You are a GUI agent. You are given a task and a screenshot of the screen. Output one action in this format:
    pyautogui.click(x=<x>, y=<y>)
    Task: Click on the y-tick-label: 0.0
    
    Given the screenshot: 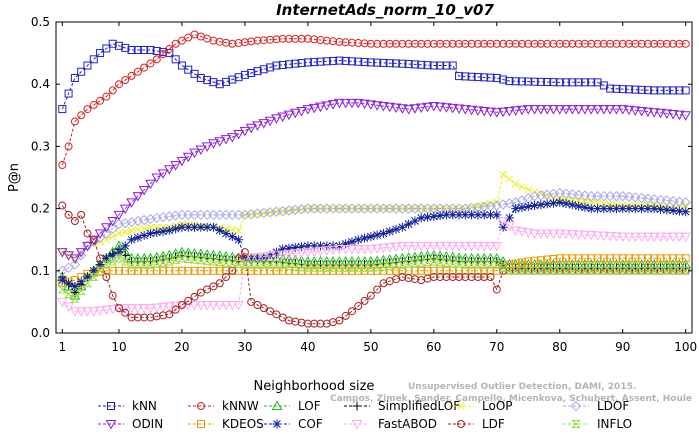 What is the action you would take?
    pyautogui.click(x=40, y=333)
    